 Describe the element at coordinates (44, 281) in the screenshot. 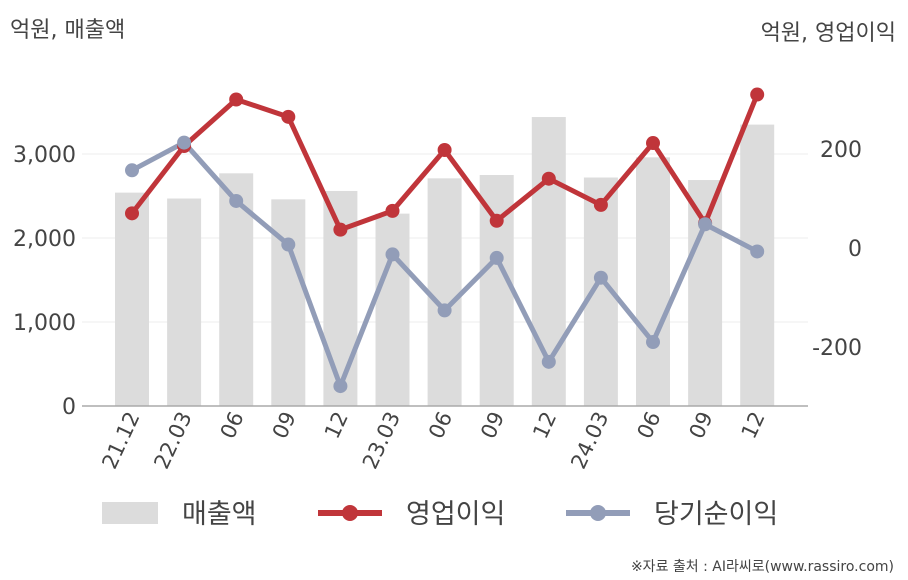

I see `left-axis-ticks: 0 1,000 2,000 3,000` at that location.